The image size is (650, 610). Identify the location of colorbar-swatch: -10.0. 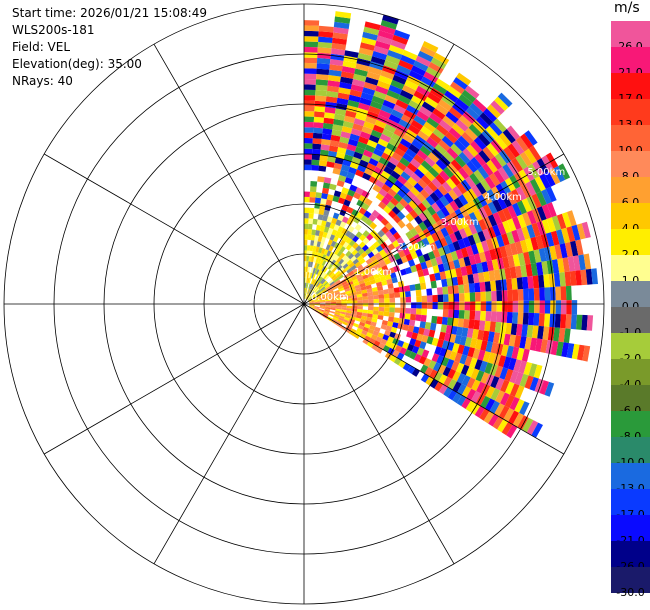
(630, 453).